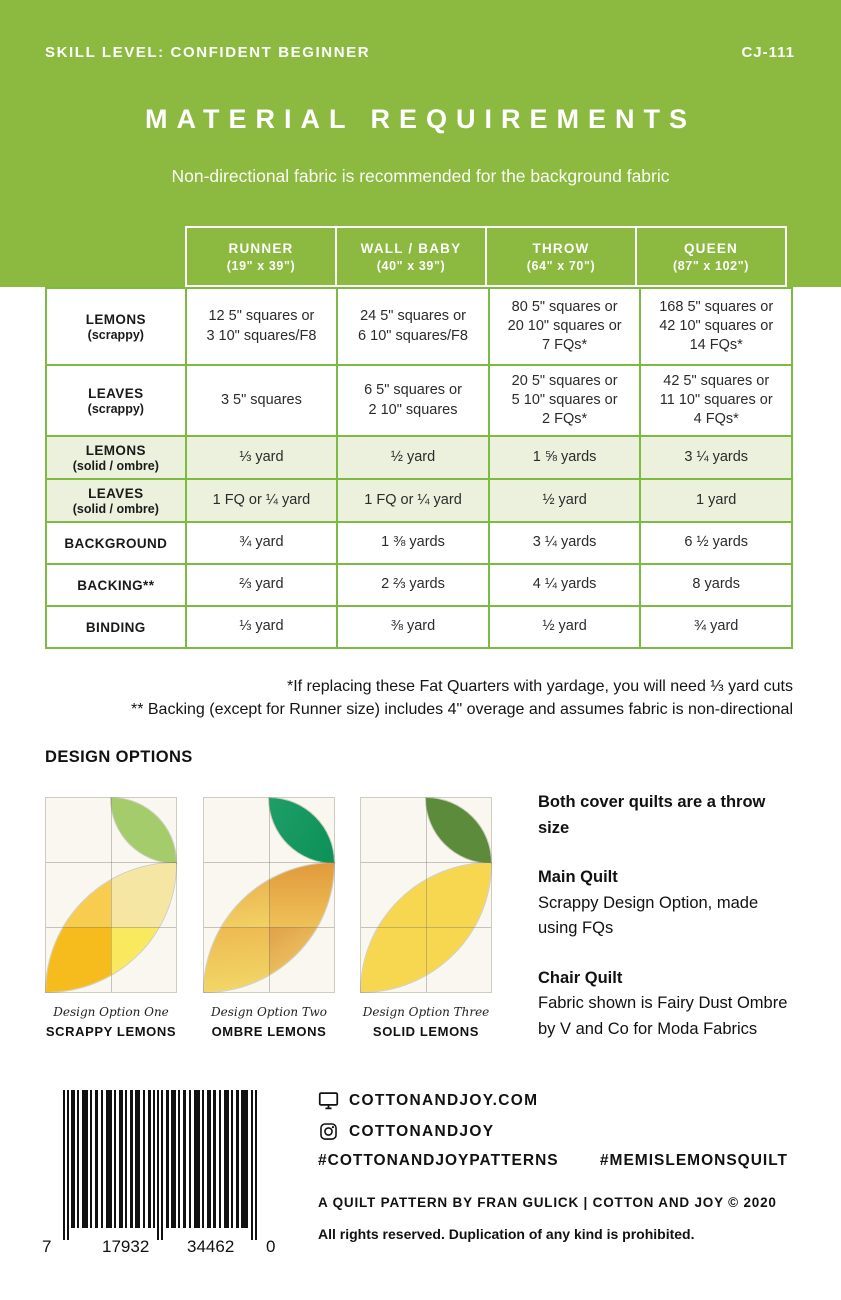  I want to click on cell-line: ½ yard, so click(413, 456).